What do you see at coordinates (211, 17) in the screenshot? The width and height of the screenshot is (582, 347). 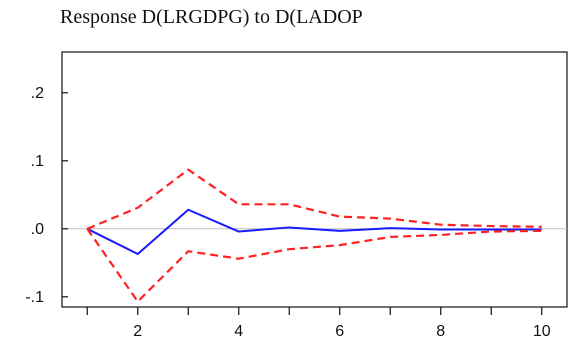 I see `chart-title: Response D(LRGDPG) to D(LADOP` at bounding box center [211, 17].